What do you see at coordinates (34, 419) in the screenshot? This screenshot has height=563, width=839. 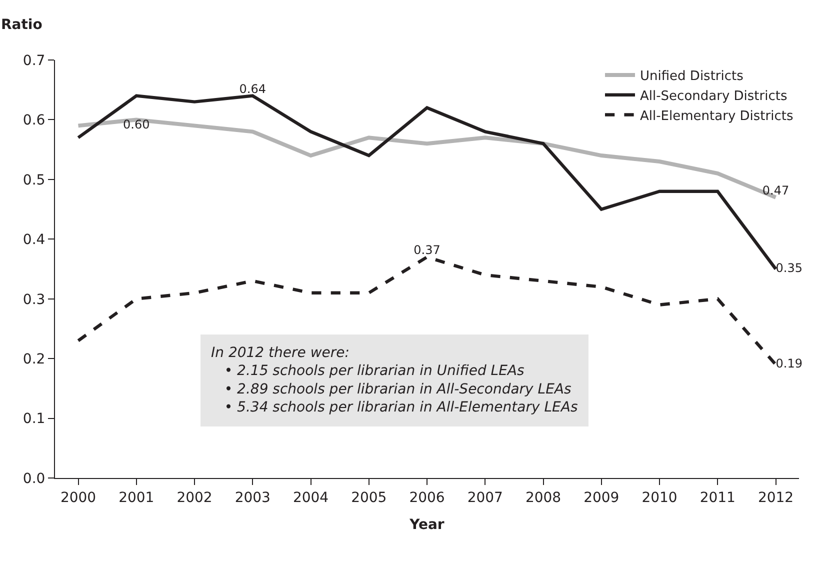 I see `y-tick-label: 0.1` at bounding box center [34, 419].